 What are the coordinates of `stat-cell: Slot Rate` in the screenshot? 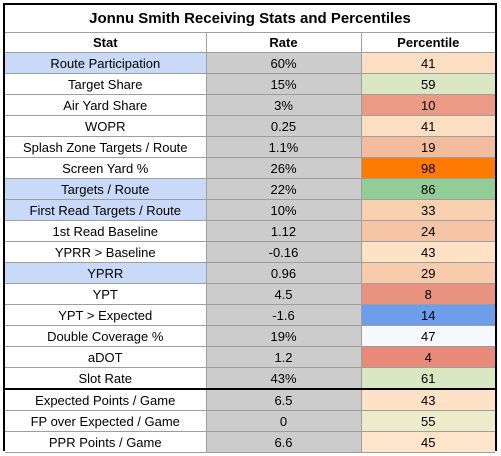 It's located at (106, 378).